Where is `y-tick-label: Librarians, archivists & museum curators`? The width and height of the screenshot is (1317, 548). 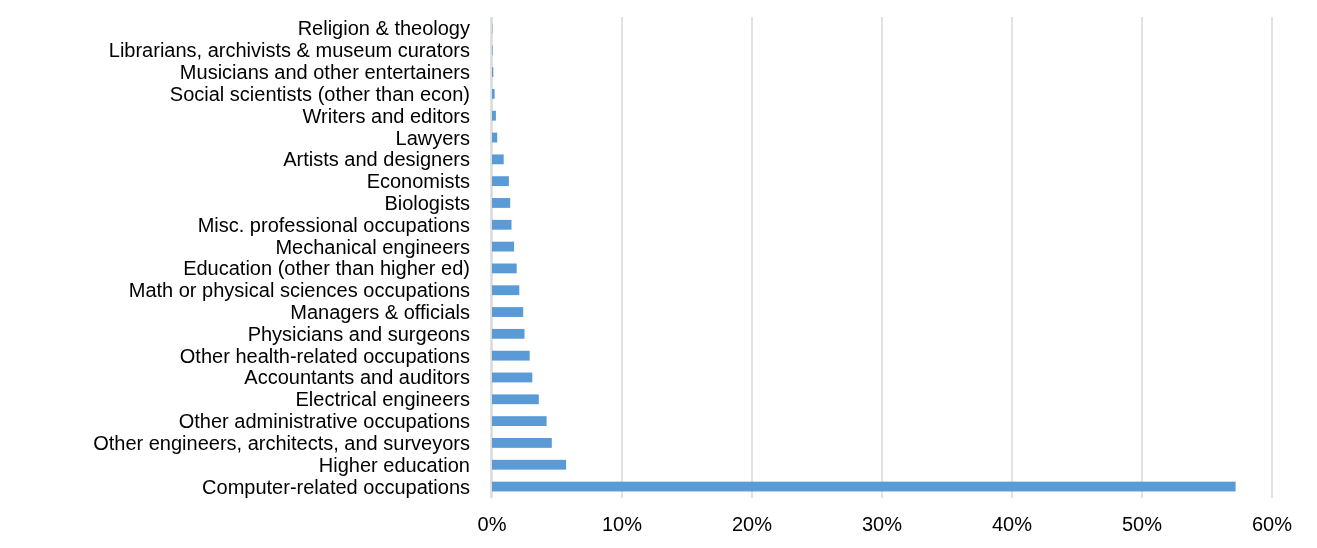 y-tick-label: Librarians, archivists & museum curators is located at coordinates (289, 50).